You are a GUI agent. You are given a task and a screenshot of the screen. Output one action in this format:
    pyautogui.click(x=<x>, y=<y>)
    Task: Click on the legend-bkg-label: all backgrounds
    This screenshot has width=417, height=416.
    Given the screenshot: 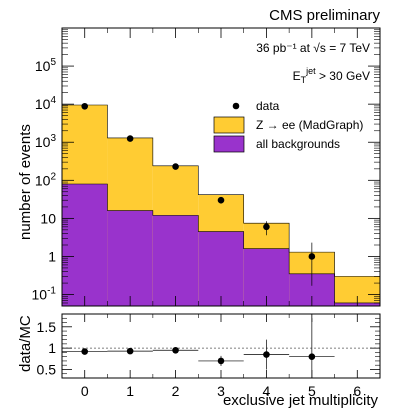 What is the action you would take?
    pyautogui.click(x=298, y=144)
    